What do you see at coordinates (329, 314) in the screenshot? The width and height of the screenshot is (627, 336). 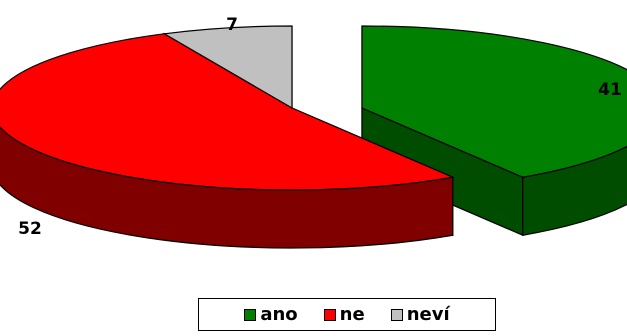 I see `legend-swatch-ne` at bounding box center [329, 314].